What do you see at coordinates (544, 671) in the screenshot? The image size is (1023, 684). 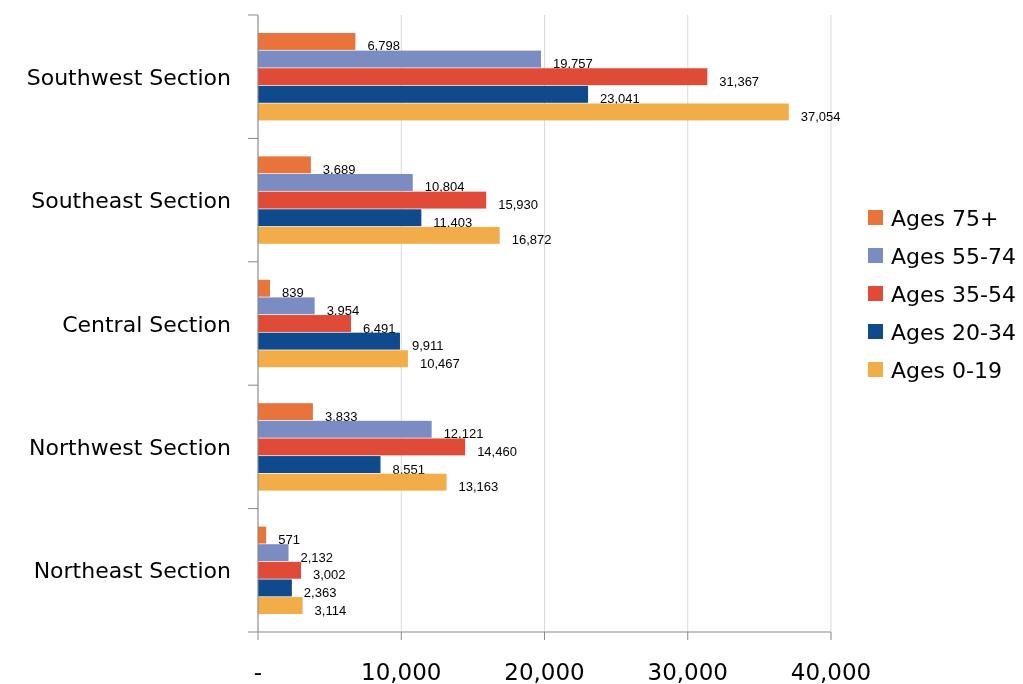 I see `x-tick-label: 20,000` at bounding box center [544, 671].